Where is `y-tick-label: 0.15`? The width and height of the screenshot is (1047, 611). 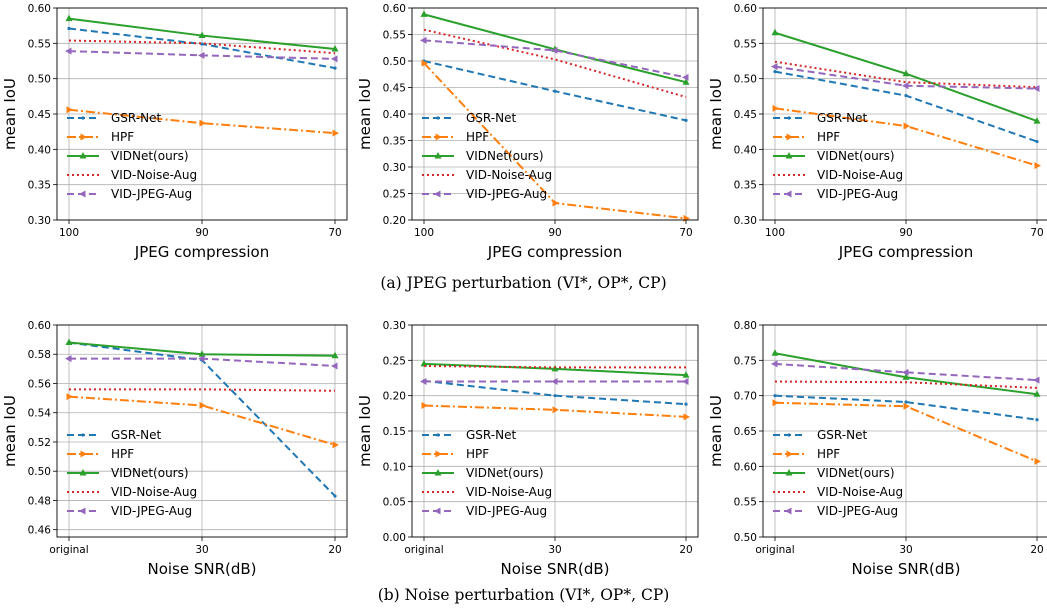 y-tick-label: 0.15 is located at coordinates (394, 432).